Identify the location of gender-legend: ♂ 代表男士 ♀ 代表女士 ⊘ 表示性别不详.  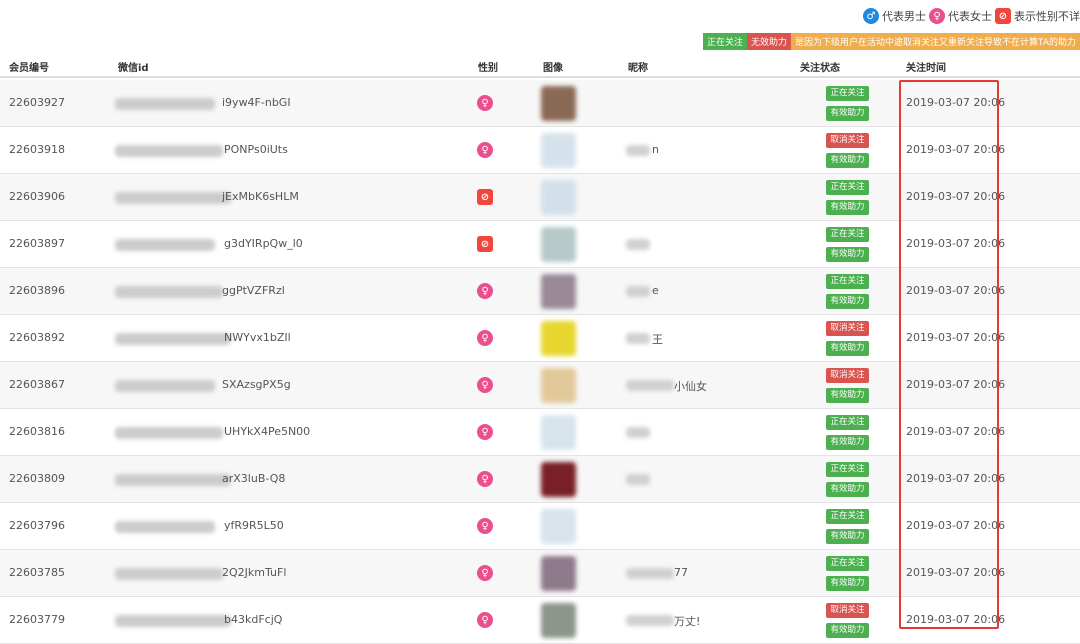
(971, 16).